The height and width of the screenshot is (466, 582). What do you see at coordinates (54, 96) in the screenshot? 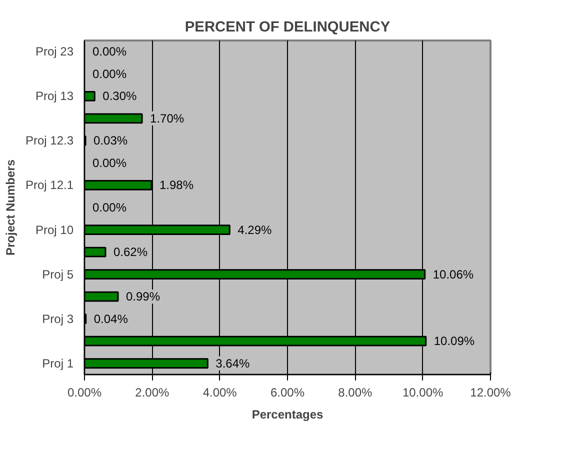
I see `y-tick-label: Proj 13` at bounding box center [54, 96].